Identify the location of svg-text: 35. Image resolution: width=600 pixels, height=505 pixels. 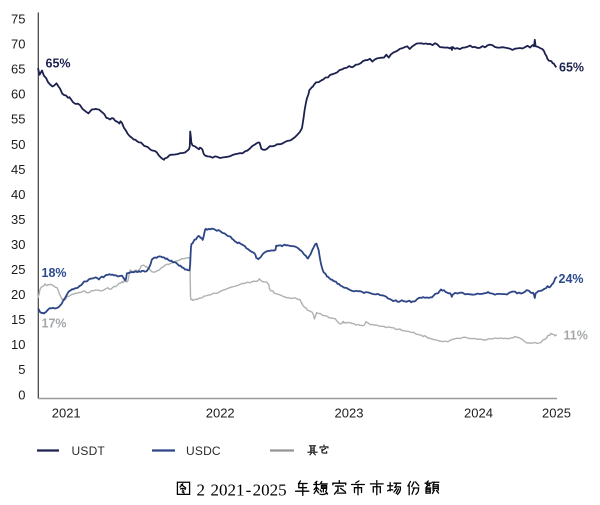
(18, 219).